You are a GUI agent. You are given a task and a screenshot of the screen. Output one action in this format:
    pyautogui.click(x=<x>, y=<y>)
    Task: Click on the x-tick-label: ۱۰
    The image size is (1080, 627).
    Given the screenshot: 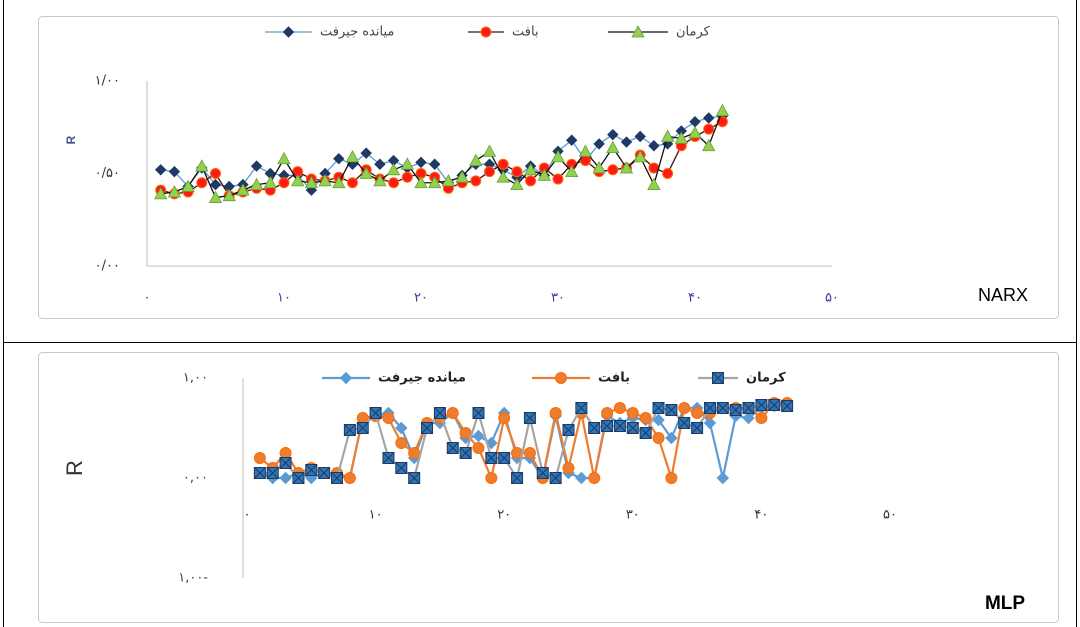 What is the action you would take?
    pyautogui.click(x=284, y=298)
    